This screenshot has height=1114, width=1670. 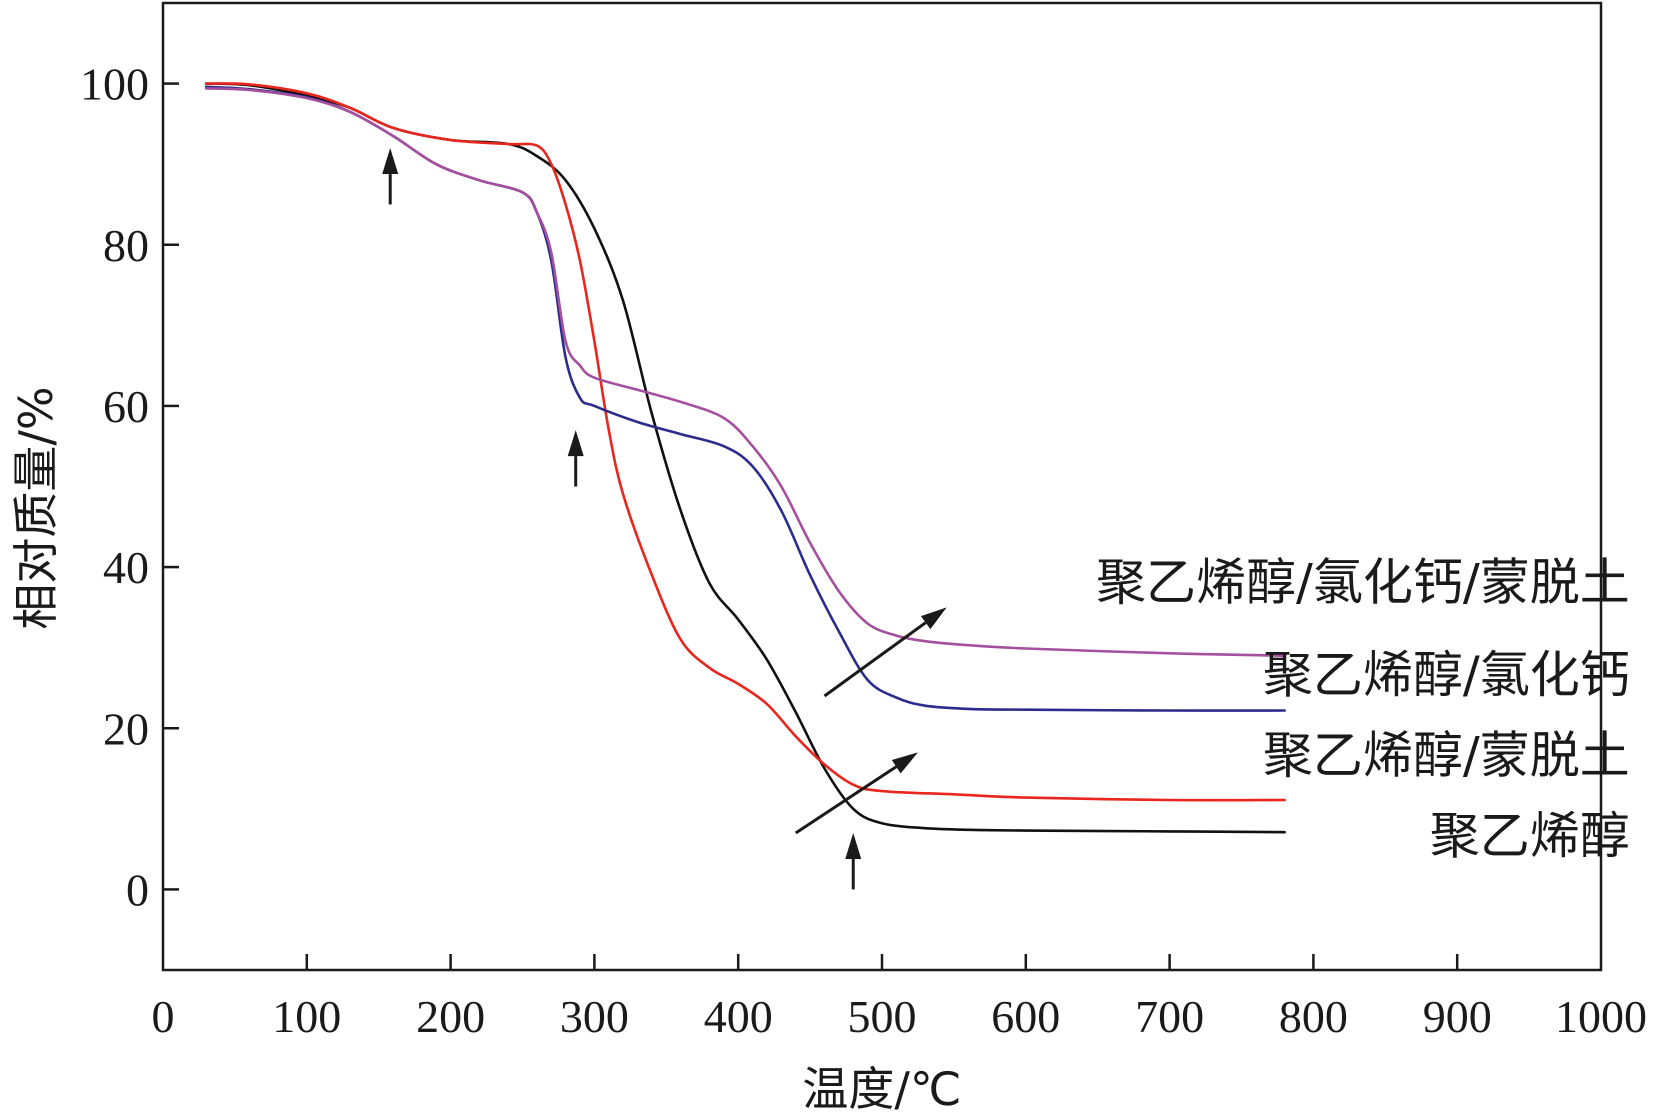 I want to click on x-tick-label: 600, so click(x=1025, y=1016).